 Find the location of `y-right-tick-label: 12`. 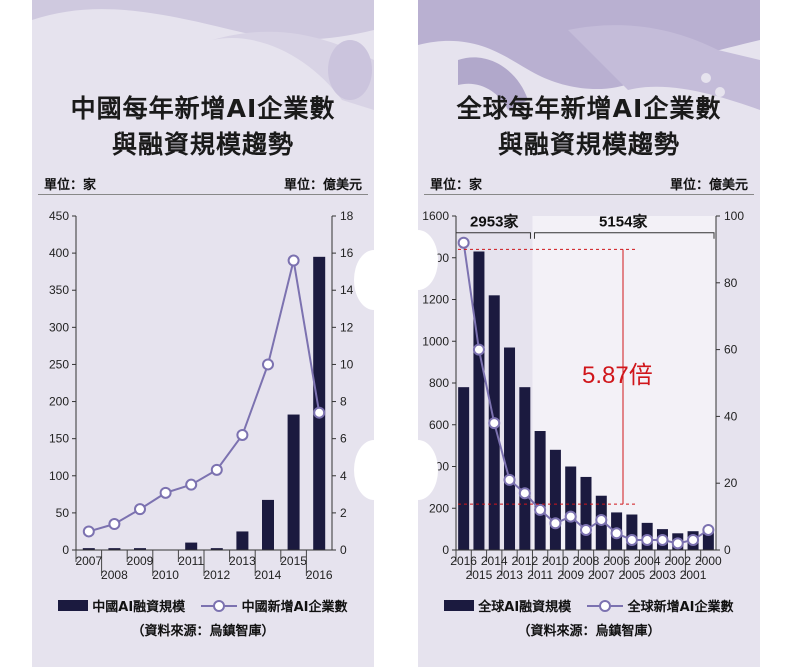

y-right-tick-label: 12 is located at coordinates (347, 327).